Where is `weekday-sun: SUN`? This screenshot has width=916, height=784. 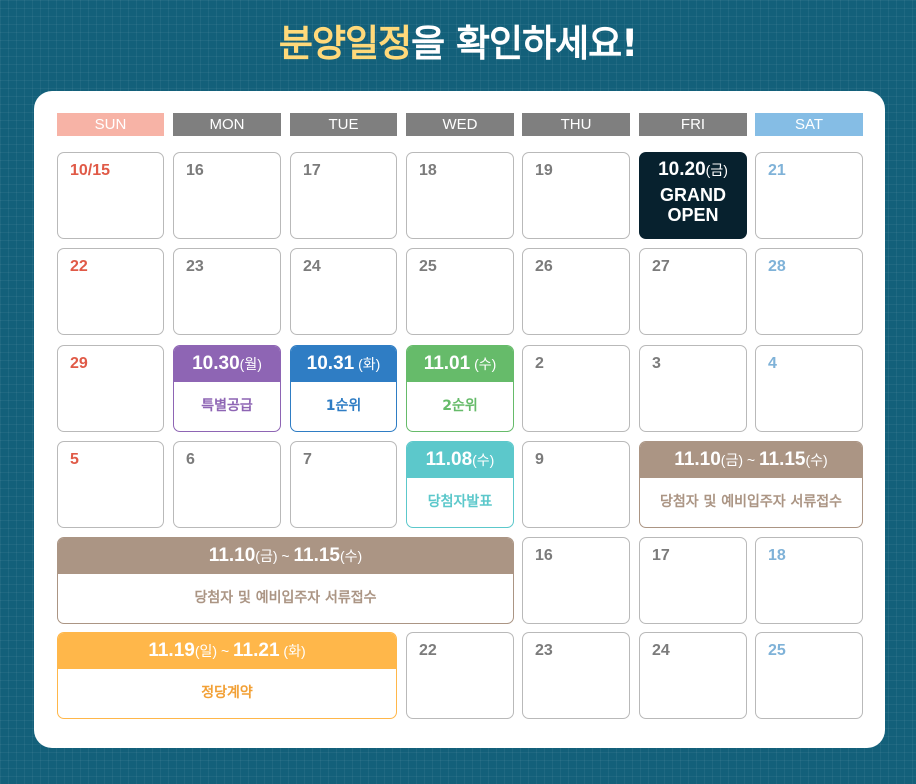
weekday-sun: SUN is located at coordinates (110, 124).